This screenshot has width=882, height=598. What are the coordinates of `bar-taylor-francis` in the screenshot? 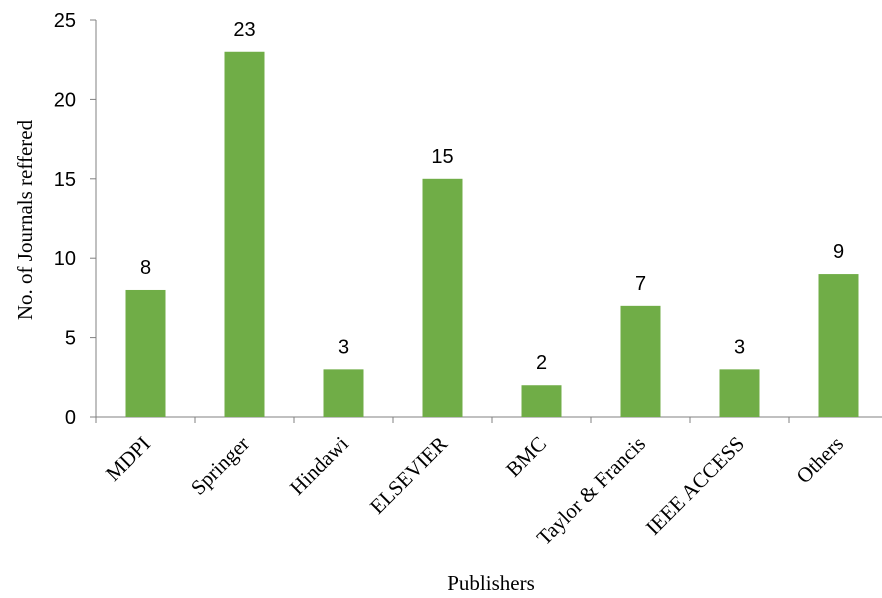 It's located at (640, 361).